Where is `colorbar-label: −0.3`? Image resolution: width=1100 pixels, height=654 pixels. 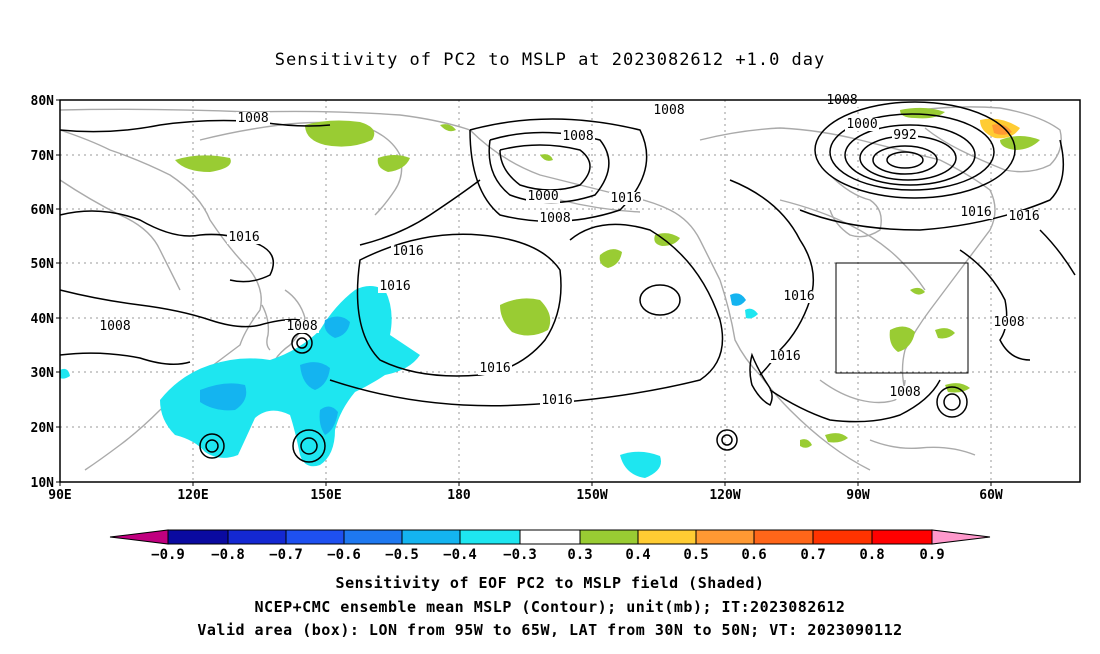 colorbar-label: −0.3 is located at coordinates (520, 555).